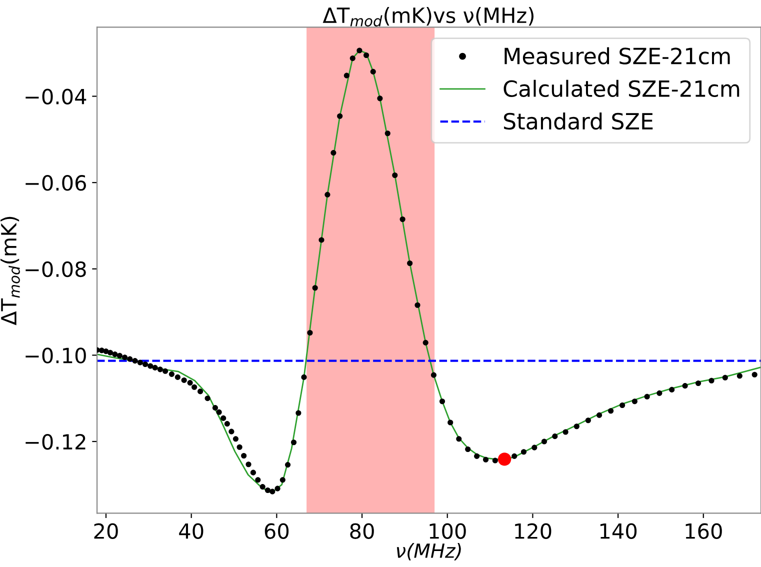 This screenshot has height=567, width=761. What do you see at coordinates (428, 551) in the screenshot?
I see `x-axis-title: ν(MHz)` at bounding box center [428, 551].